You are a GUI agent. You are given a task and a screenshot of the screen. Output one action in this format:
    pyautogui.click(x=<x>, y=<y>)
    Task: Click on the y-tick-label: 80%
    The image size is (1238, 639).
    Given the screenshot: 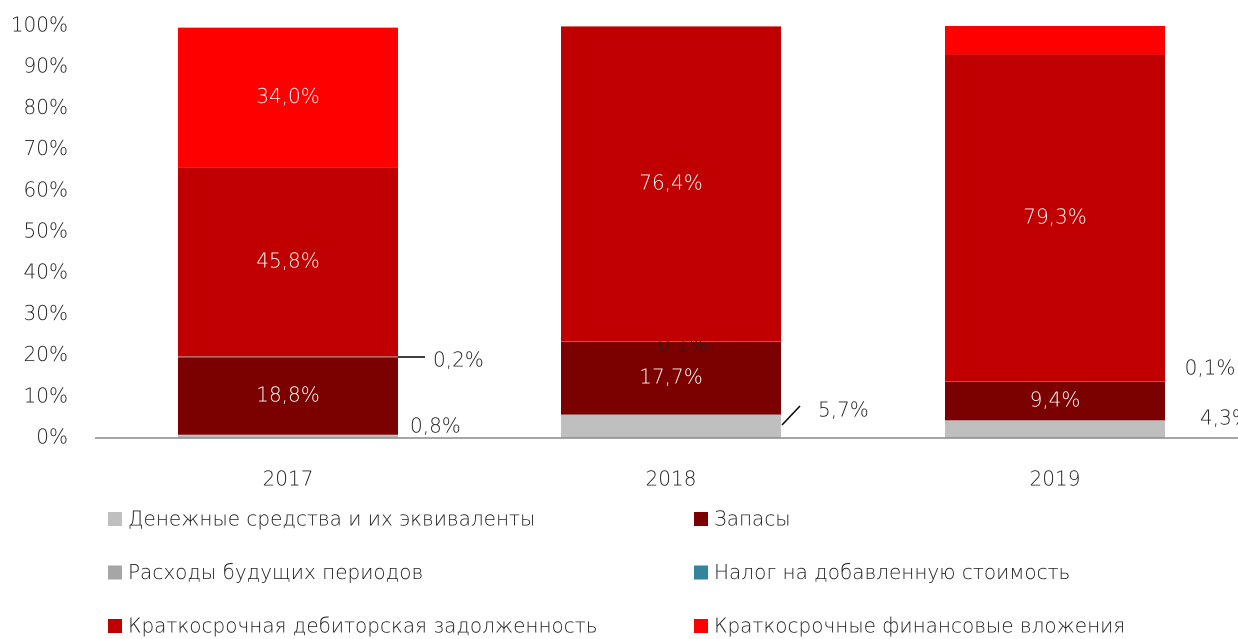 What is the action you would take?
    pyautogui.click(x=46, y=107)
    